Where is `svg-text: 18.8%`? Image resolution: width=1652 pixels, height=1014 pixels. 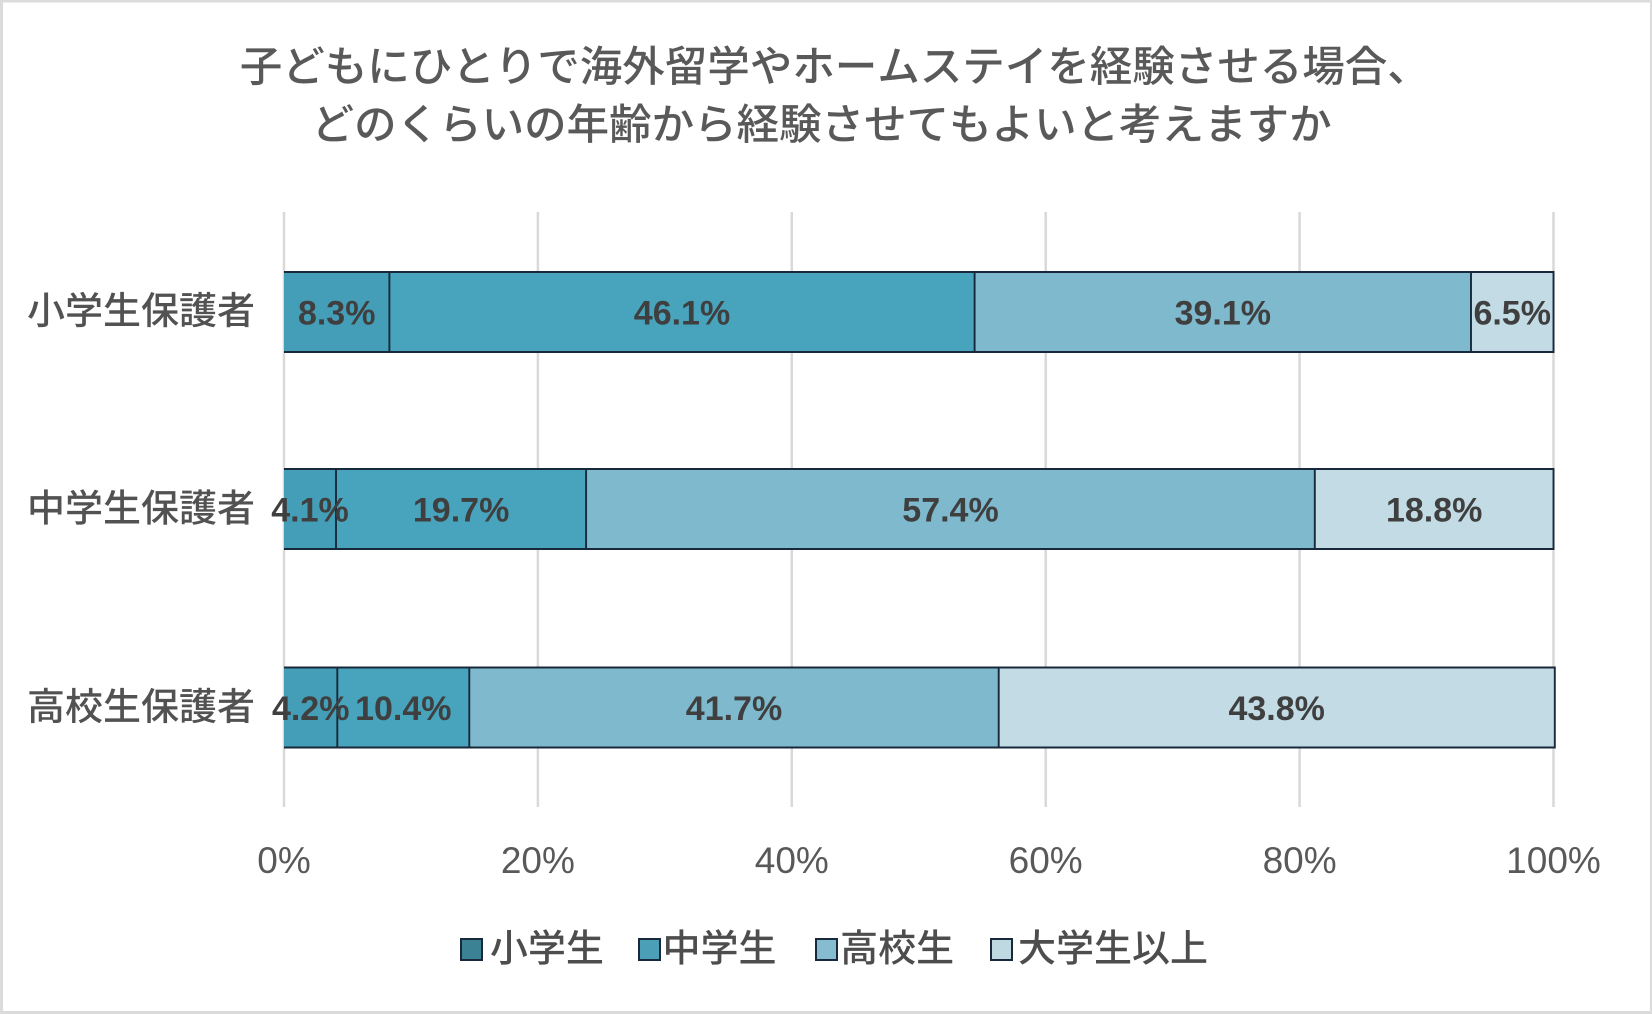
svg-text: 18.8% is located at coordinates (1434, 511).